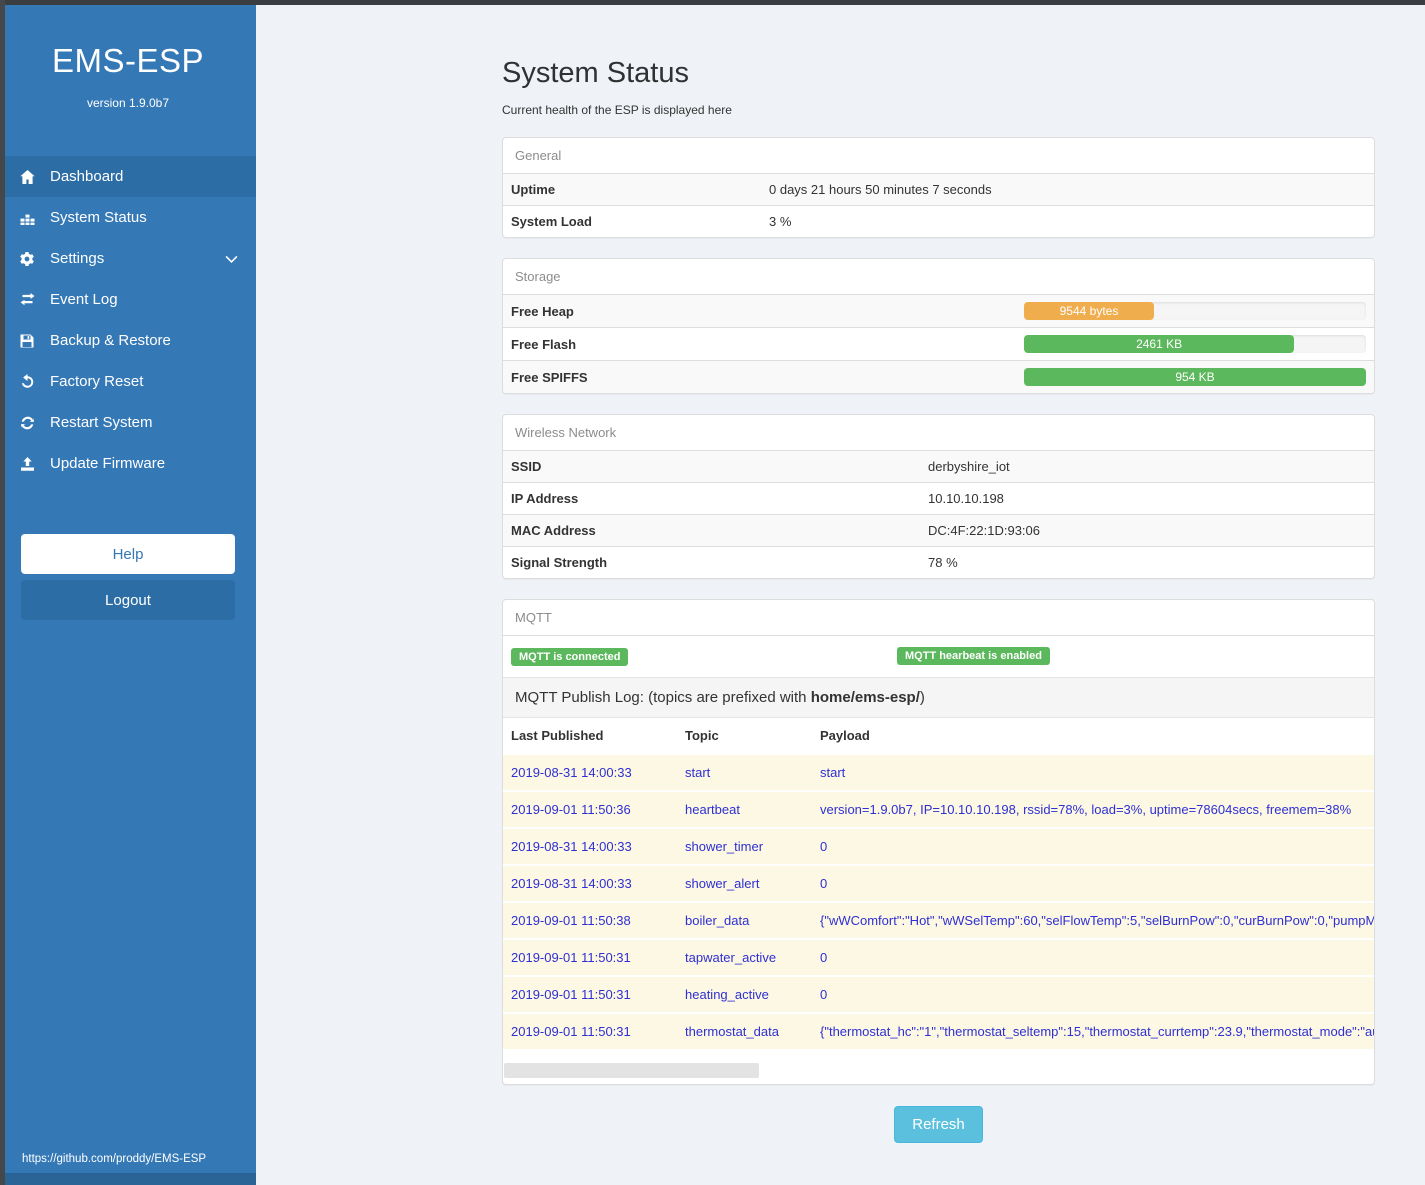  I want to click on row-label: Uptime, so click(533, 189).